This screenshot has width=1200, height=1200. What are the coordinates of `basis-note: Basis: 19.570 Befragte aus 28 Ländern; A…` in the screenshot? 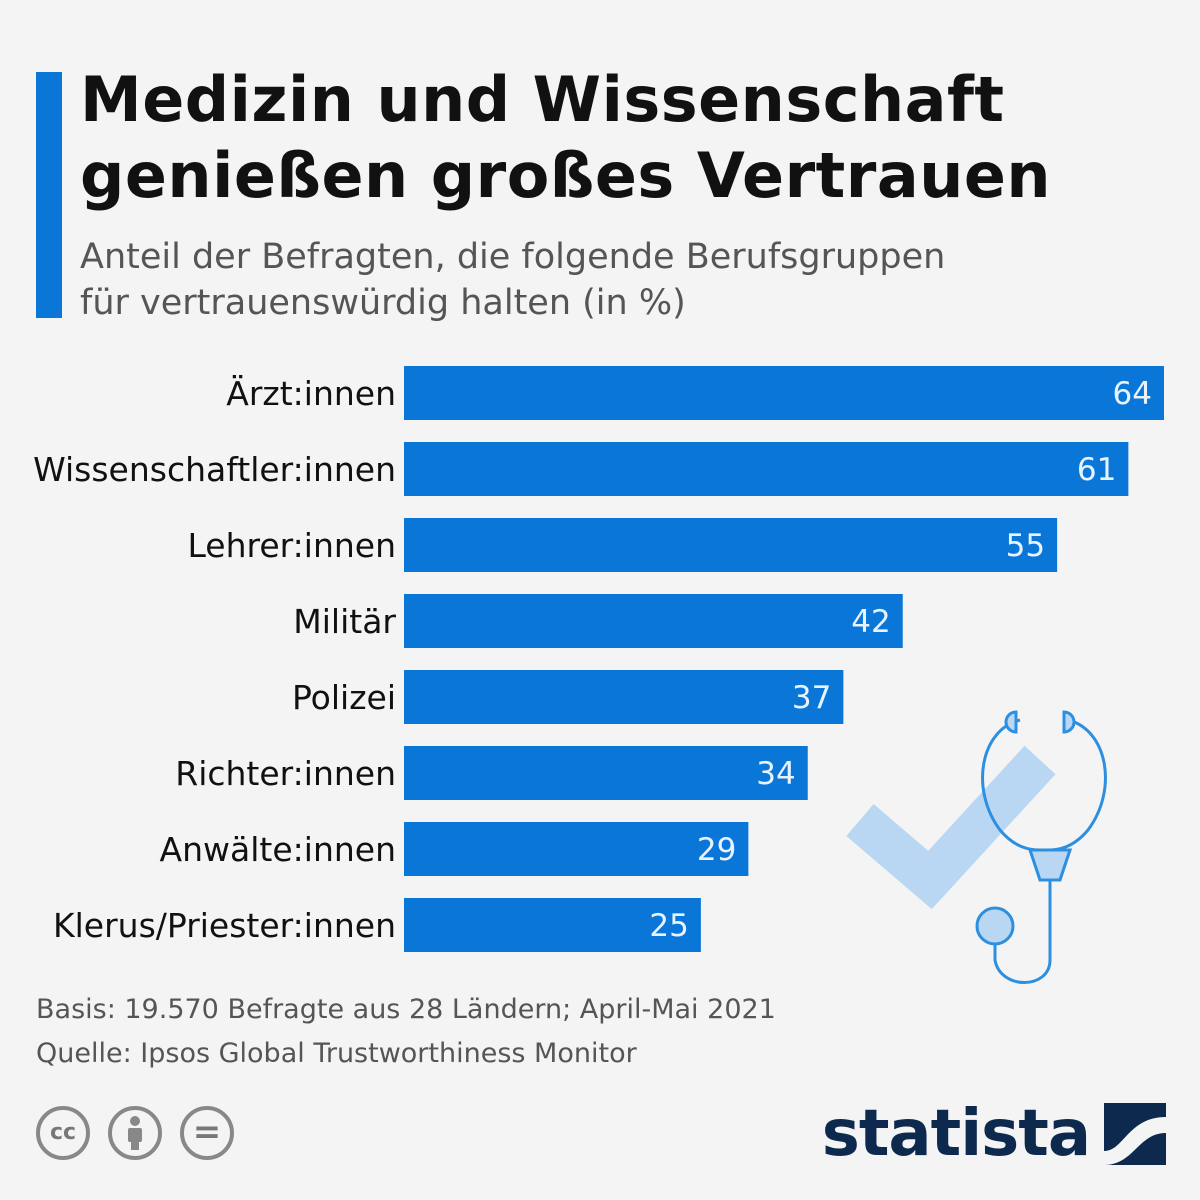 It's located at (406, 1009).